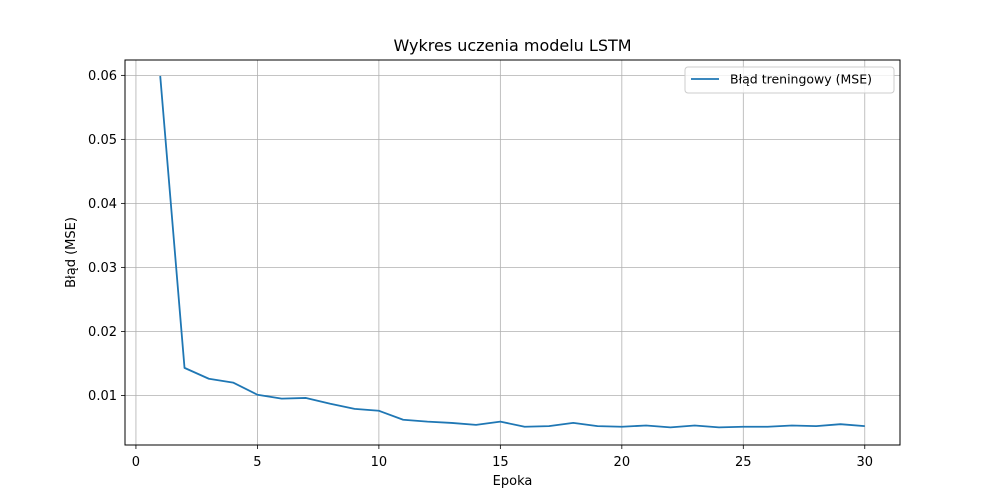 The image size is (1000, 500). I want to click on legend: Błąd treningowy (MSE), so click(789, 80).